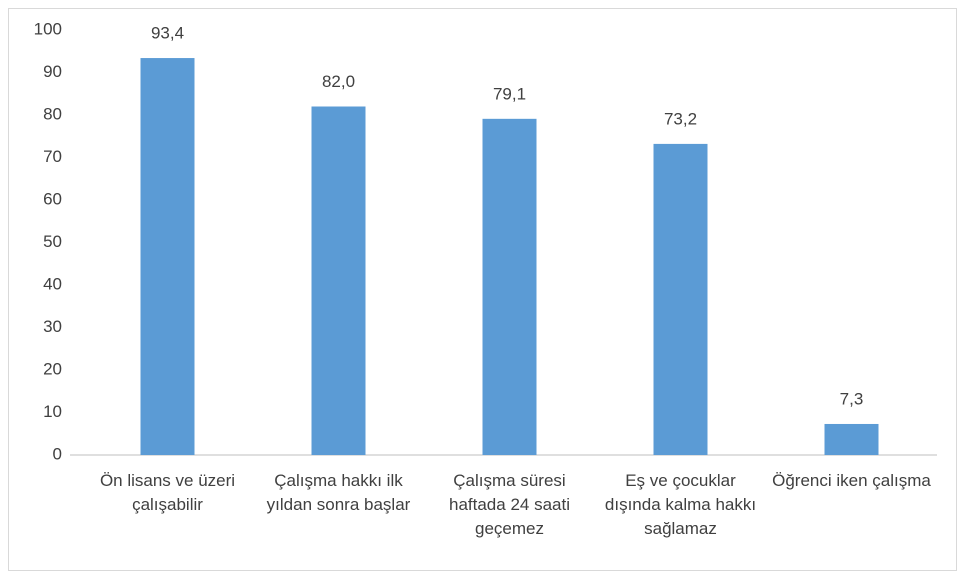 This screenshot has height=579, width=965. I want to click on data-label: 93,4, so click(167, 33).